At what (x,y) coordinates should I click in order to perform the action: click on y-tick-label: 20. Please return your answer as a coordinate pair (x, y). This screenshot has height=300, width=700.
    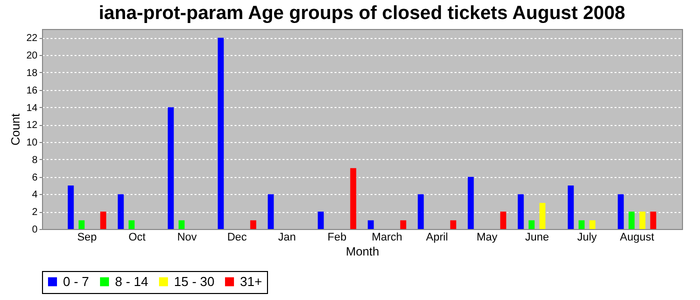
    Looking at the image, I should click on (32, 56).